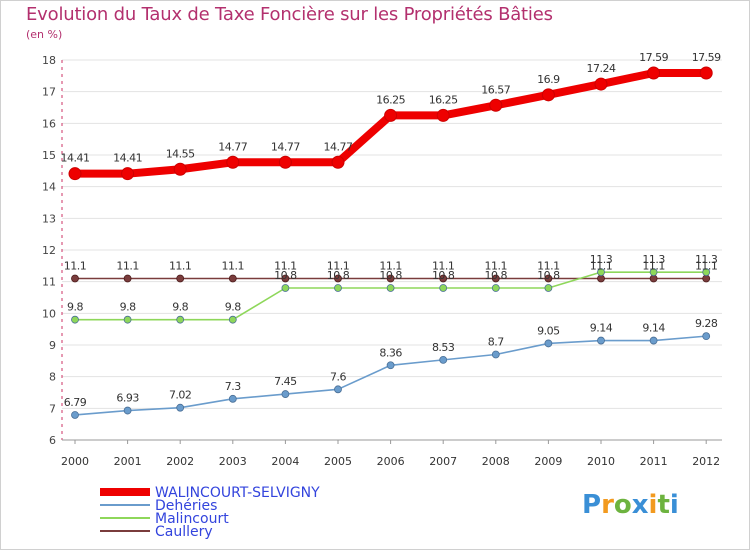 The image size is (750, 550). Describe the element at coordinates (654, 461) in the screenshot. I see `x-tick-label: 2011` at that location.